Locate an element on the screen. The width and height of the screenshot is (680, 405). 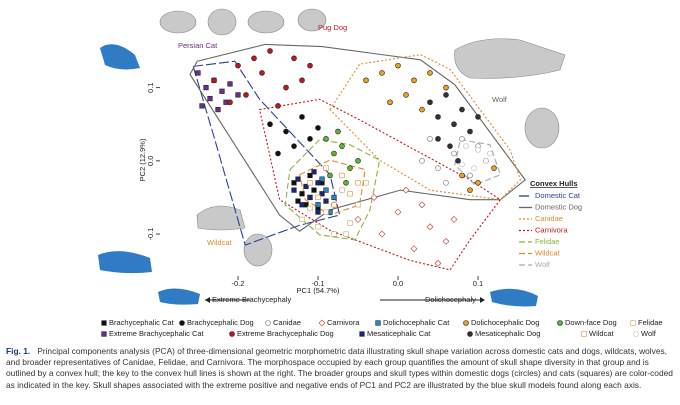
legend-label: Brachycephalic Cat is located at coordinates (142, 322).